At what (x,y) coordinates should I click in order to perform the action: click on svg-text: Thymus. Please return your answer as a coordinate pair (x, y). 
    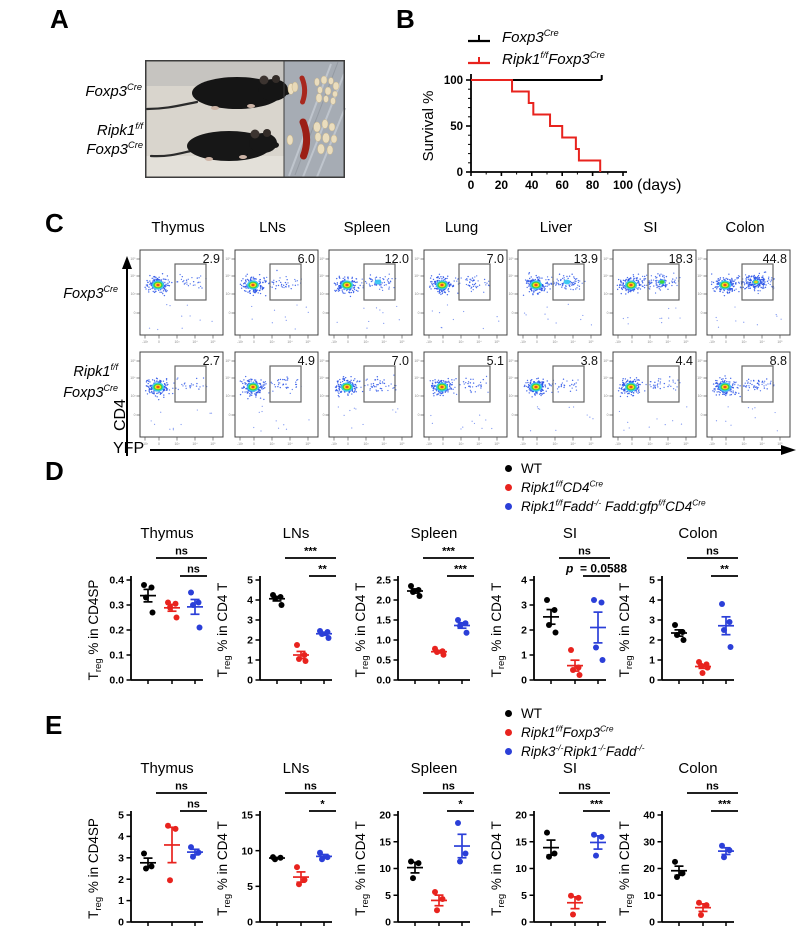
    Looking at the image, I should click on (166, 533).